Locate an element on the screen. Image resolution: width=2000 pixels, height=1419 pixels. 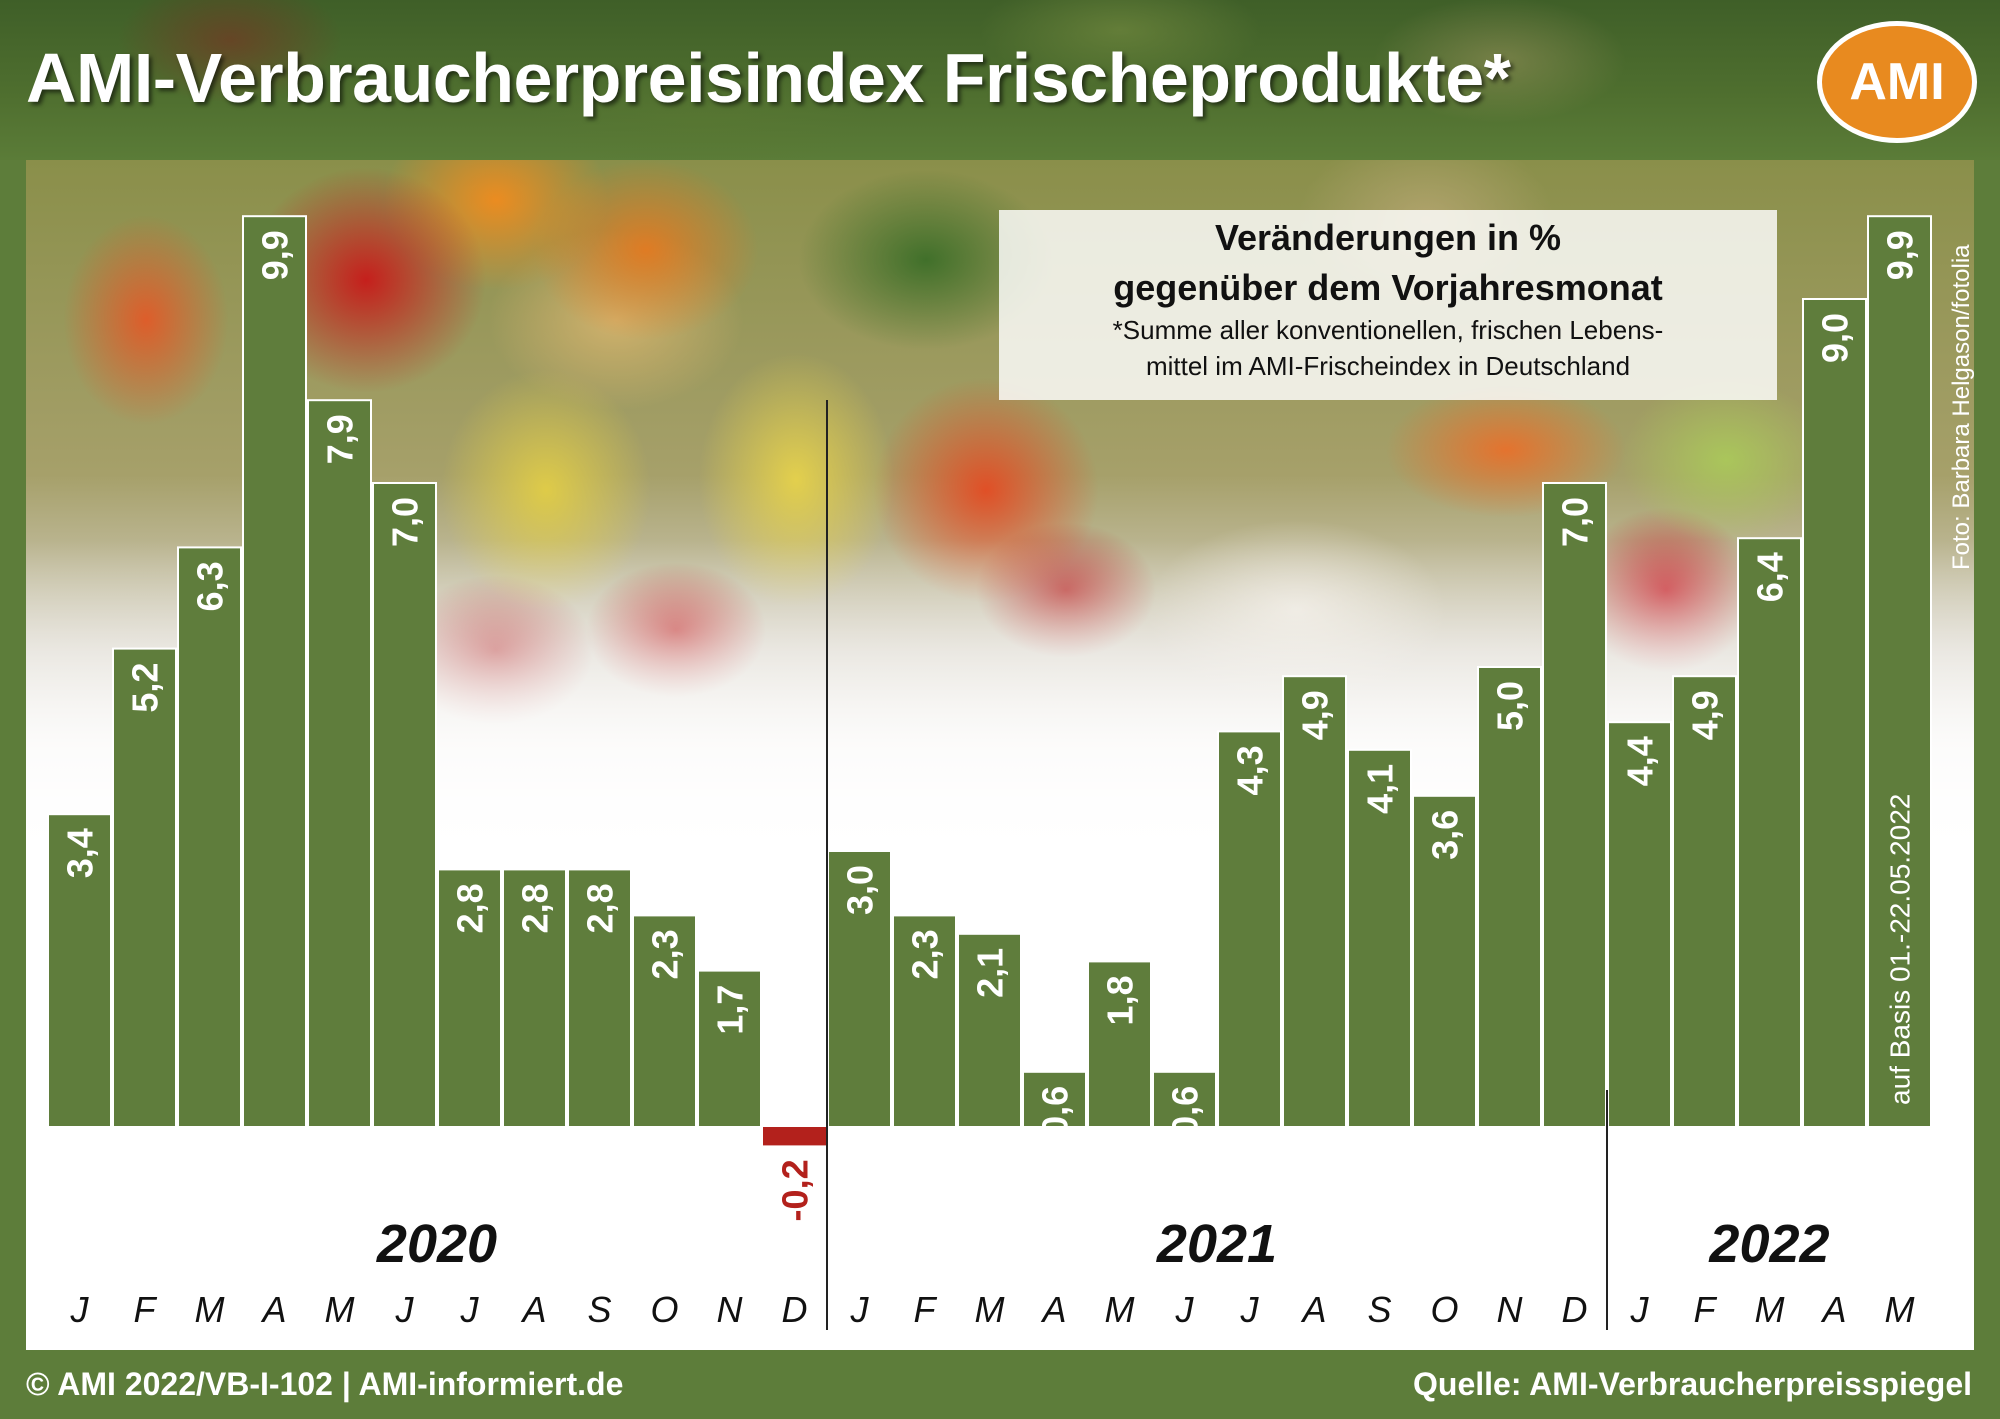
year-label: 2020 is located at coordinates (436, 1244).